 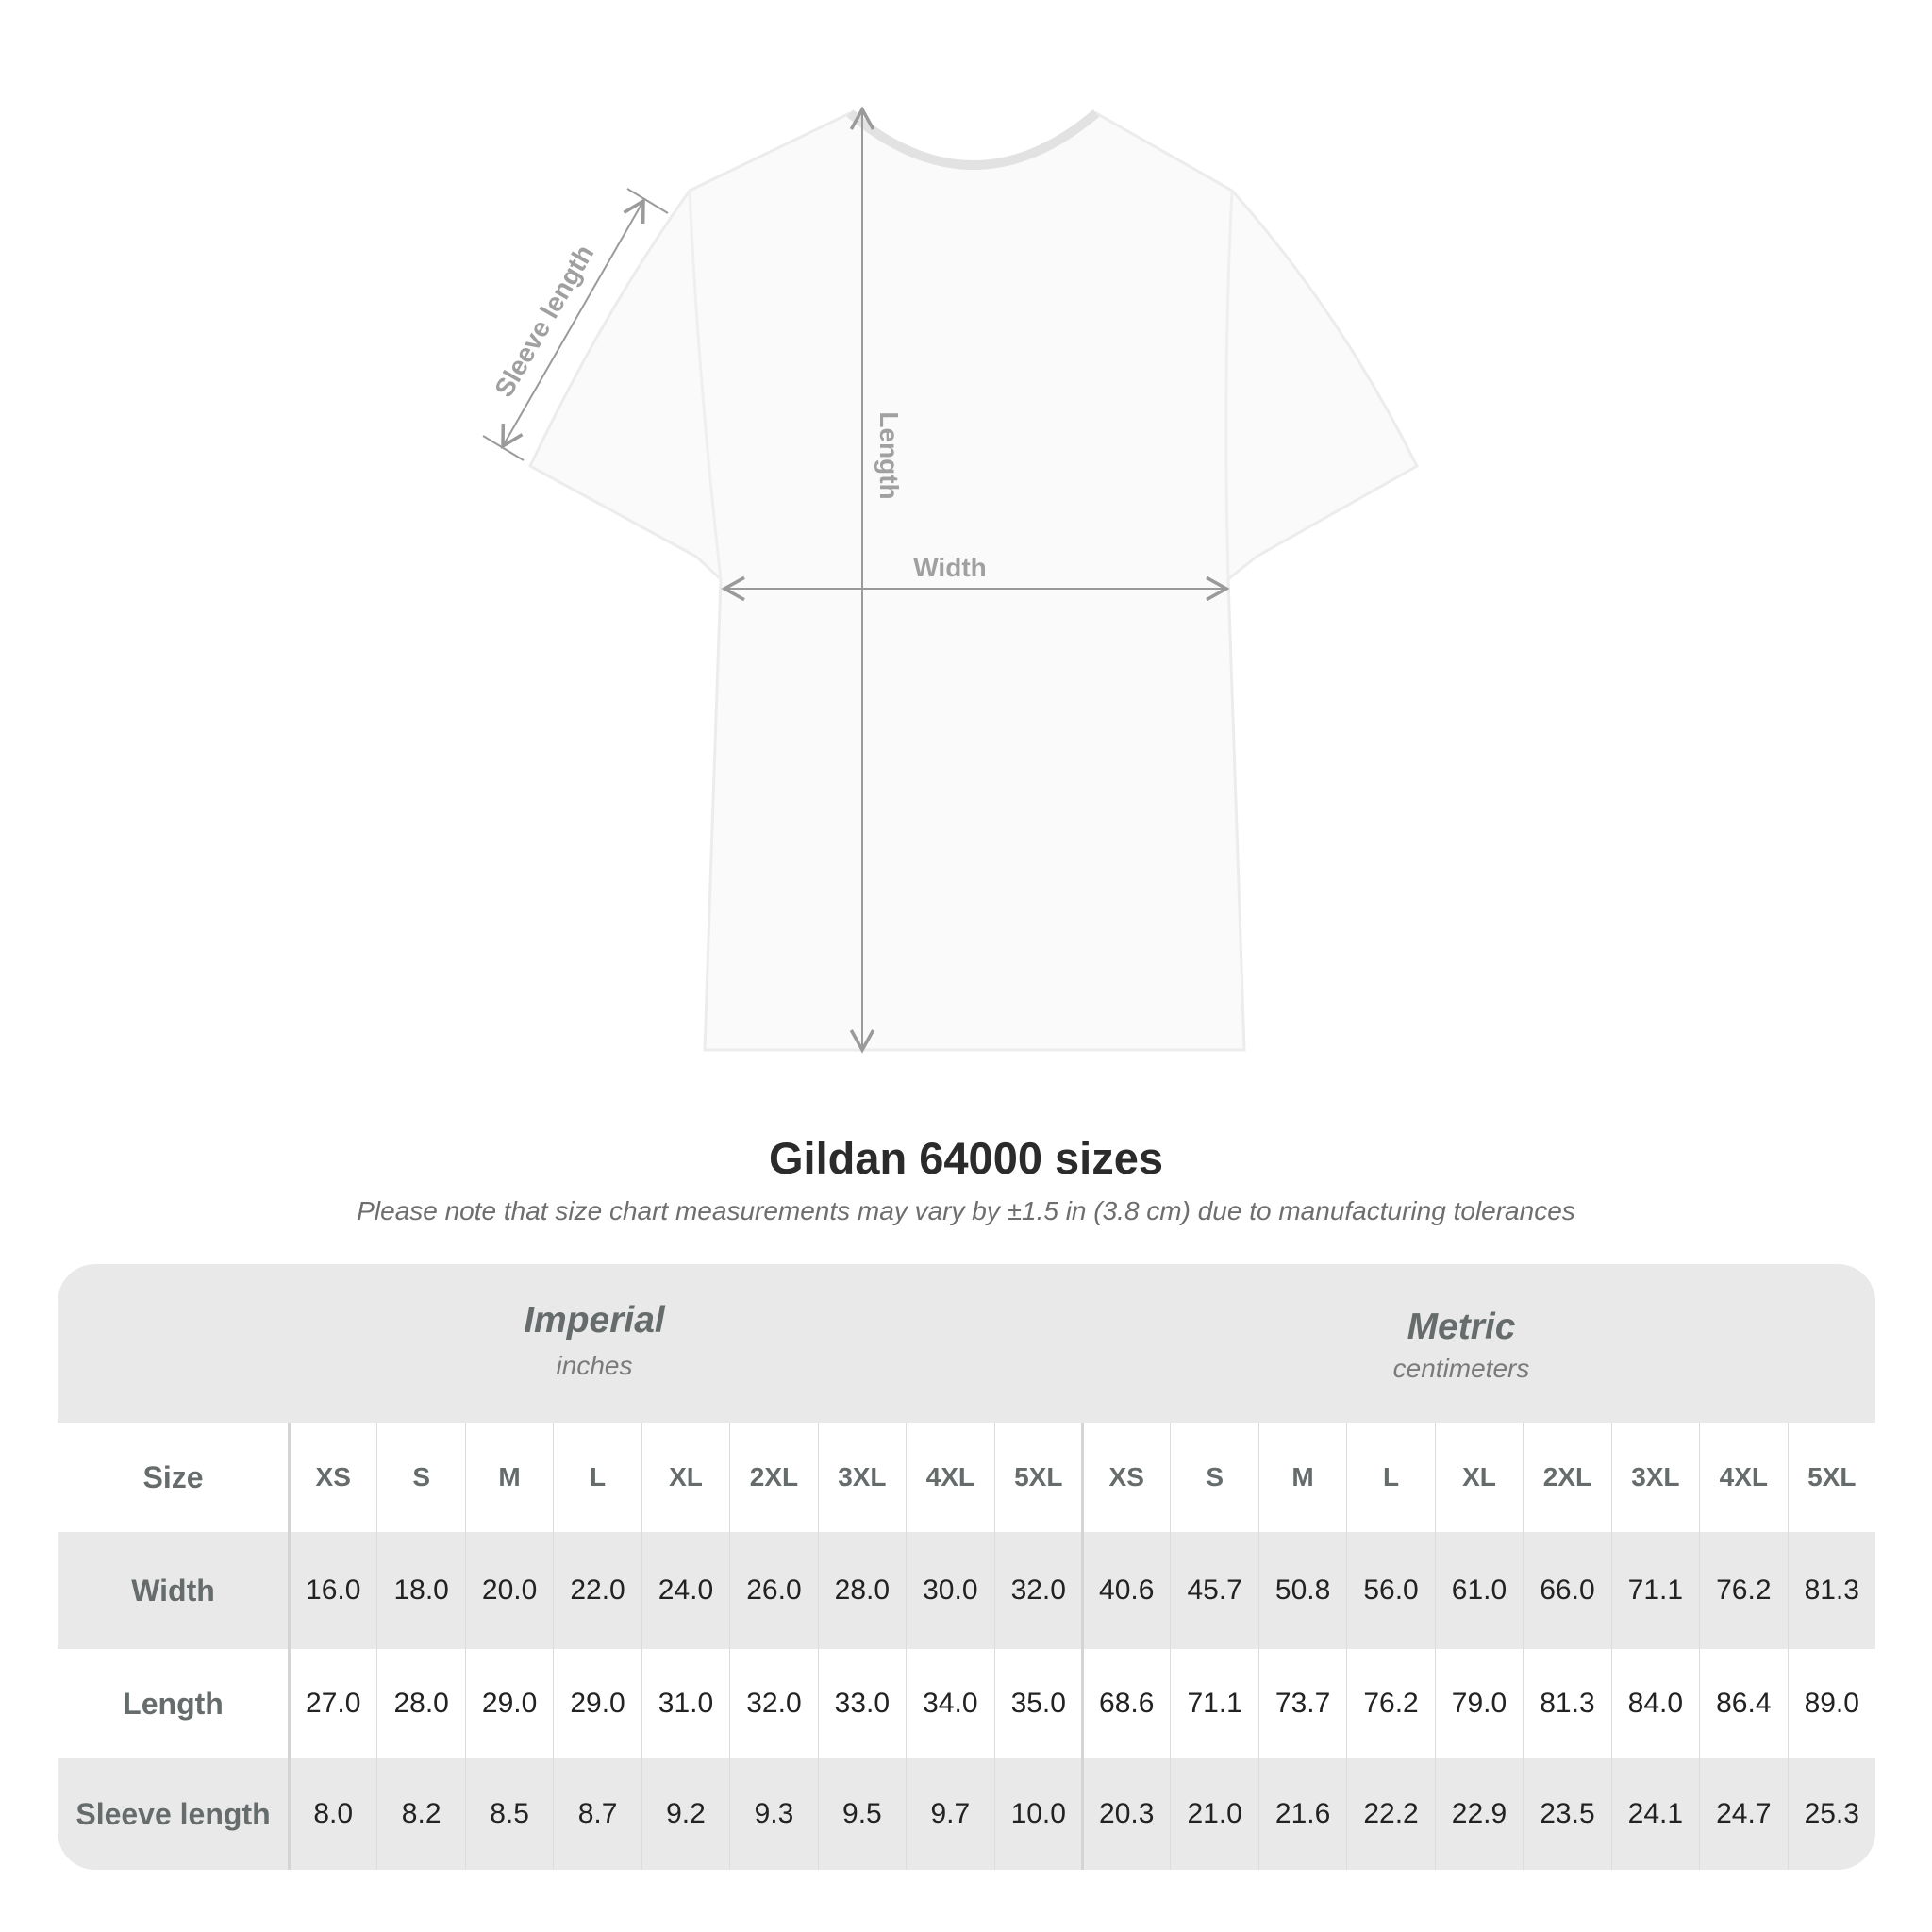 I want to click on table-cell: 25.3, so click(x=1831, y=1814).